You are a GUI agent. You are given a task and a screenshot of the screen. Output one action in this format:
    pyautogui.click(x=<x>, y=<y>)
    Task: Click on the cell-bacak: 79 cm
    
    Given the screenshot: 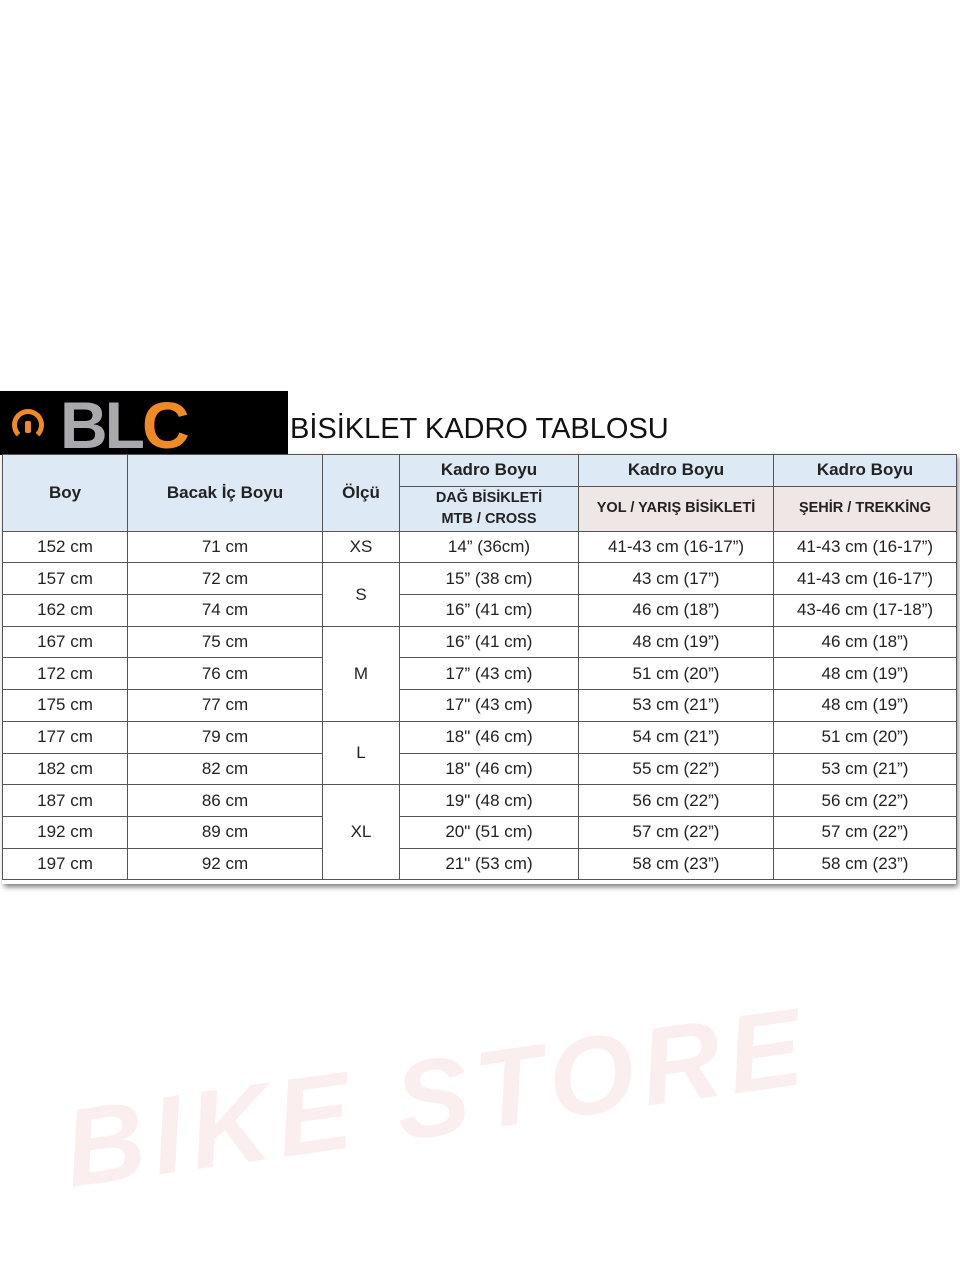 What is the action you would take?
    pyautogui.click(x=225, y=737)
    